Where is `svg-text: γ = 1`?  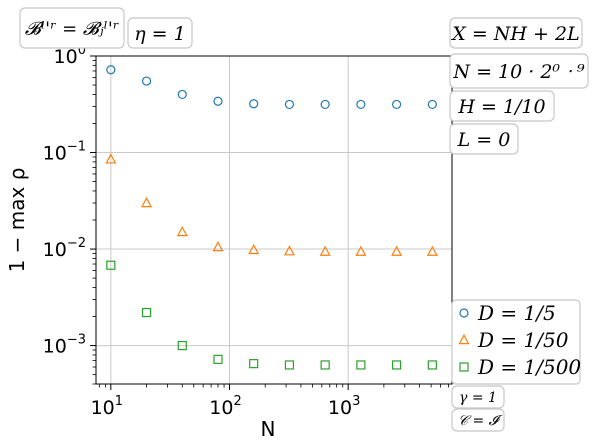 svg-text: γ = 1 is located at coordinates (478, 398).